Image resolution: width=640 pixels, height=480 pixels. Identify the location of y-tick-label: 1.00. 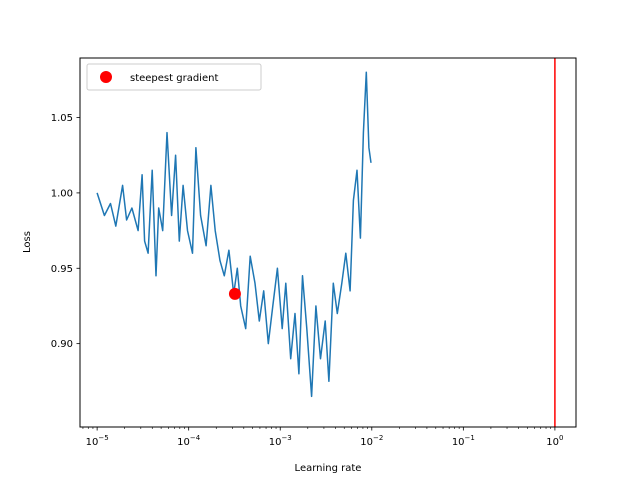
(62, 193).